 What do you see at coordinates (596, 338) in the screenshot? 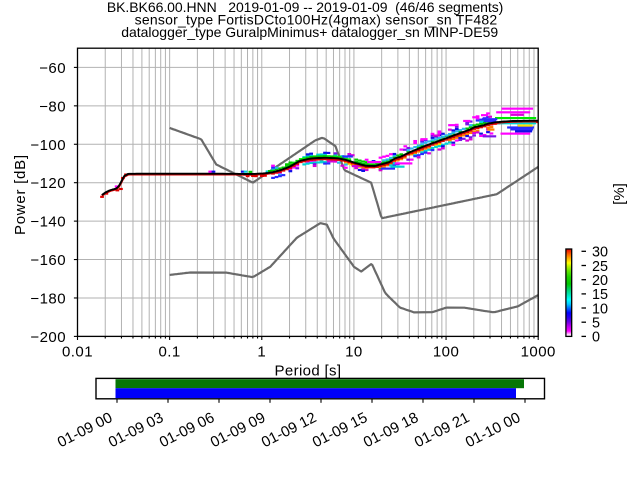
I see `svg-text: 0` at bounding box center [596, 338].